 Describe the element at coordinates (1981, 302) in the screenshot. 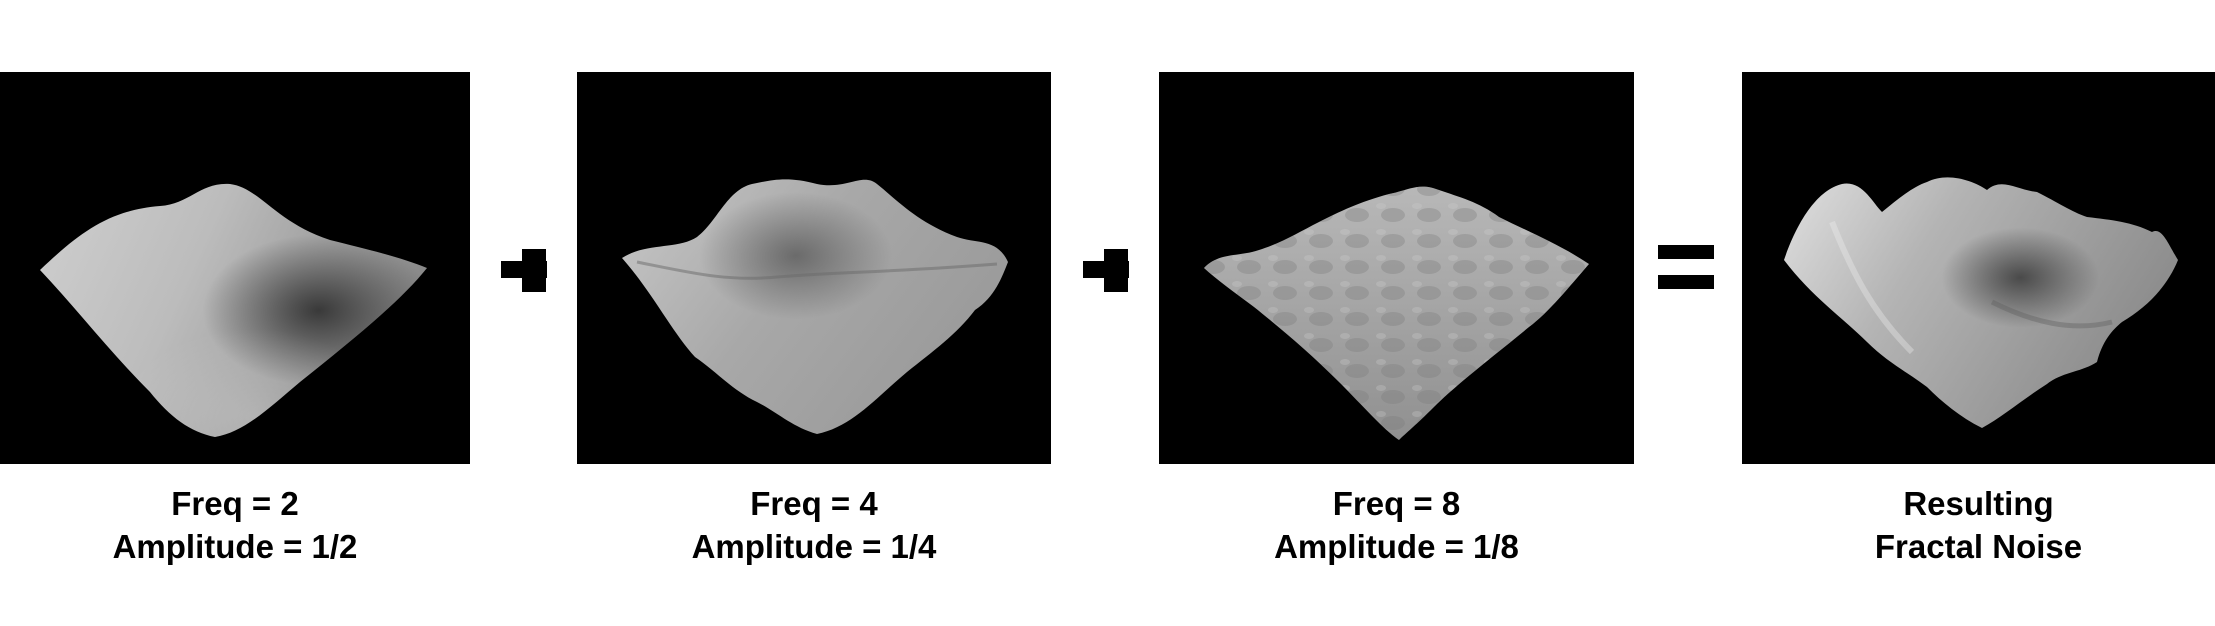

I see `terrain-surface-result` at that location.